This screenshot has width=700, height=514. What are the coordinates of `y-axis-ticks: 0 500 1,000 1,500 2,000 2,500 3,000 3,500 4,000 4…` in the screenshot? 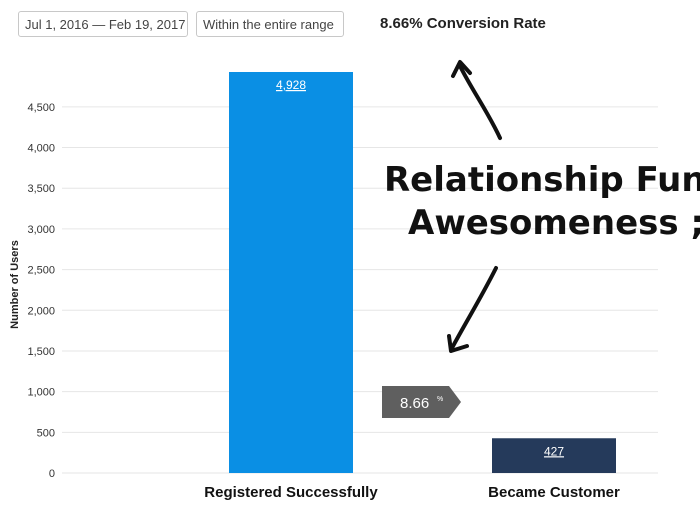 It's located at (41, 291).